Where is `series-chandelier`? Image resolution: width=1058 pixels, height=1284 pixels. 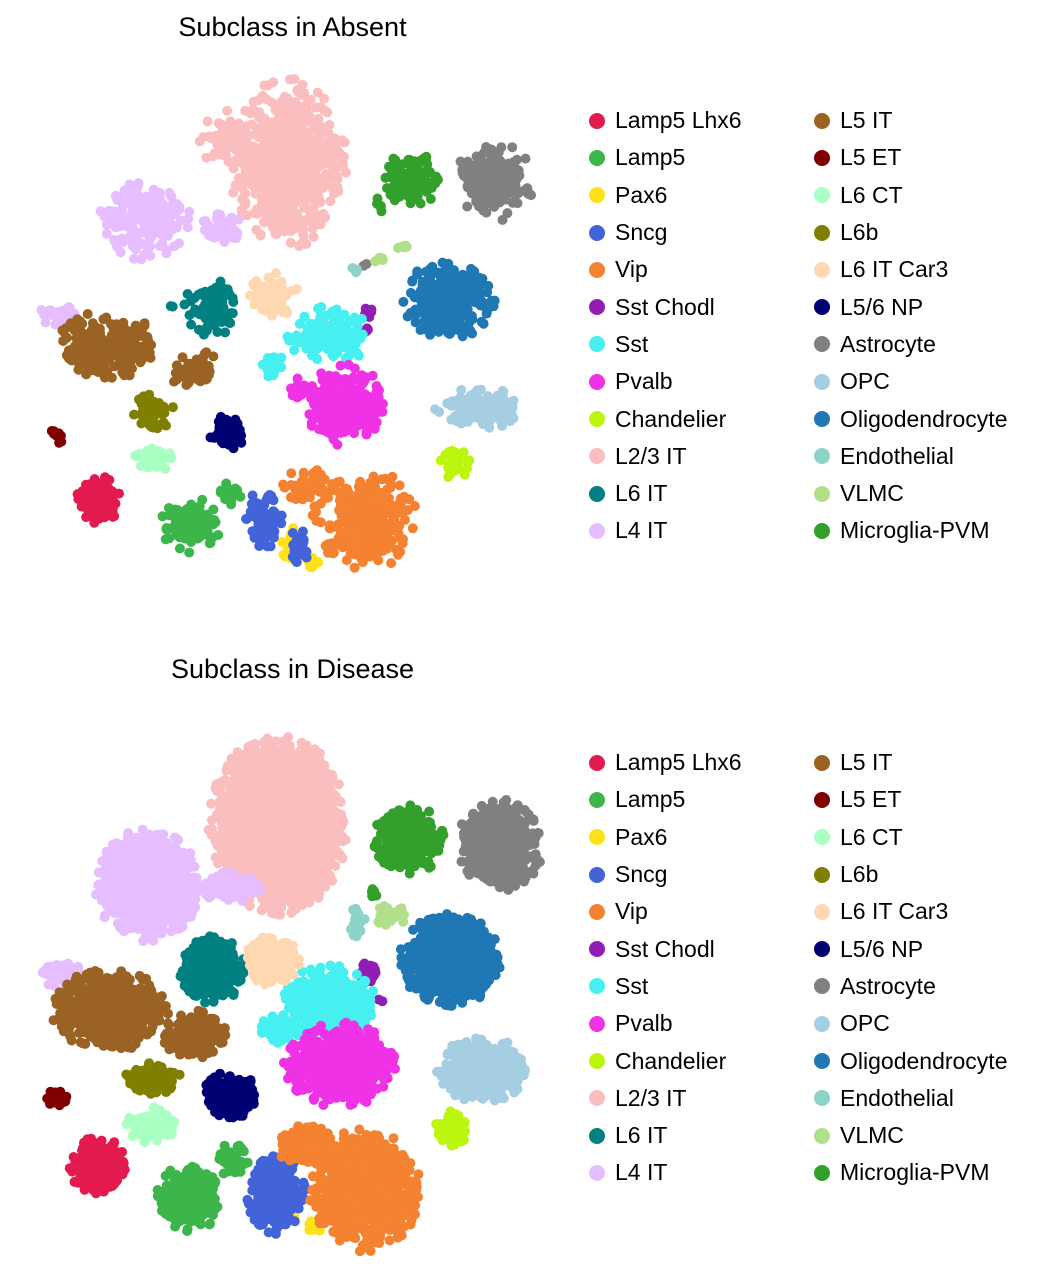 series-chandelier is located at coordinates (455, 464).